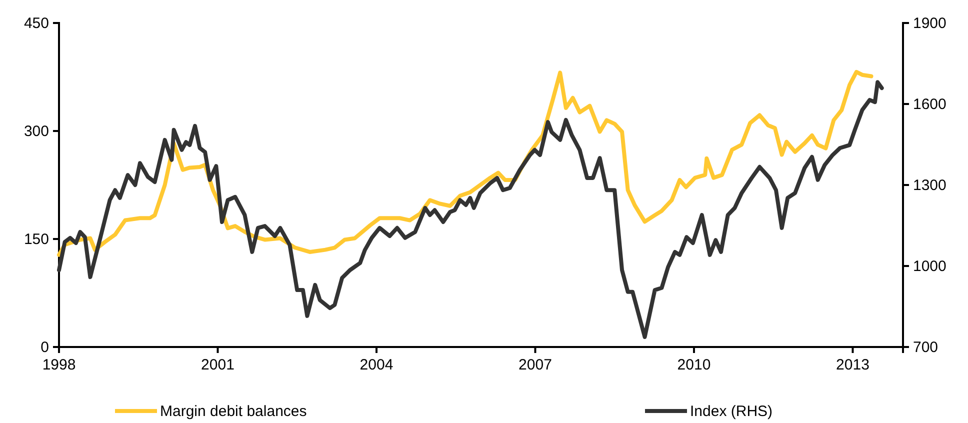 This screenshot has height=423, width=968. I want to click on y2-tick-label: 1900, so click(929, 23).